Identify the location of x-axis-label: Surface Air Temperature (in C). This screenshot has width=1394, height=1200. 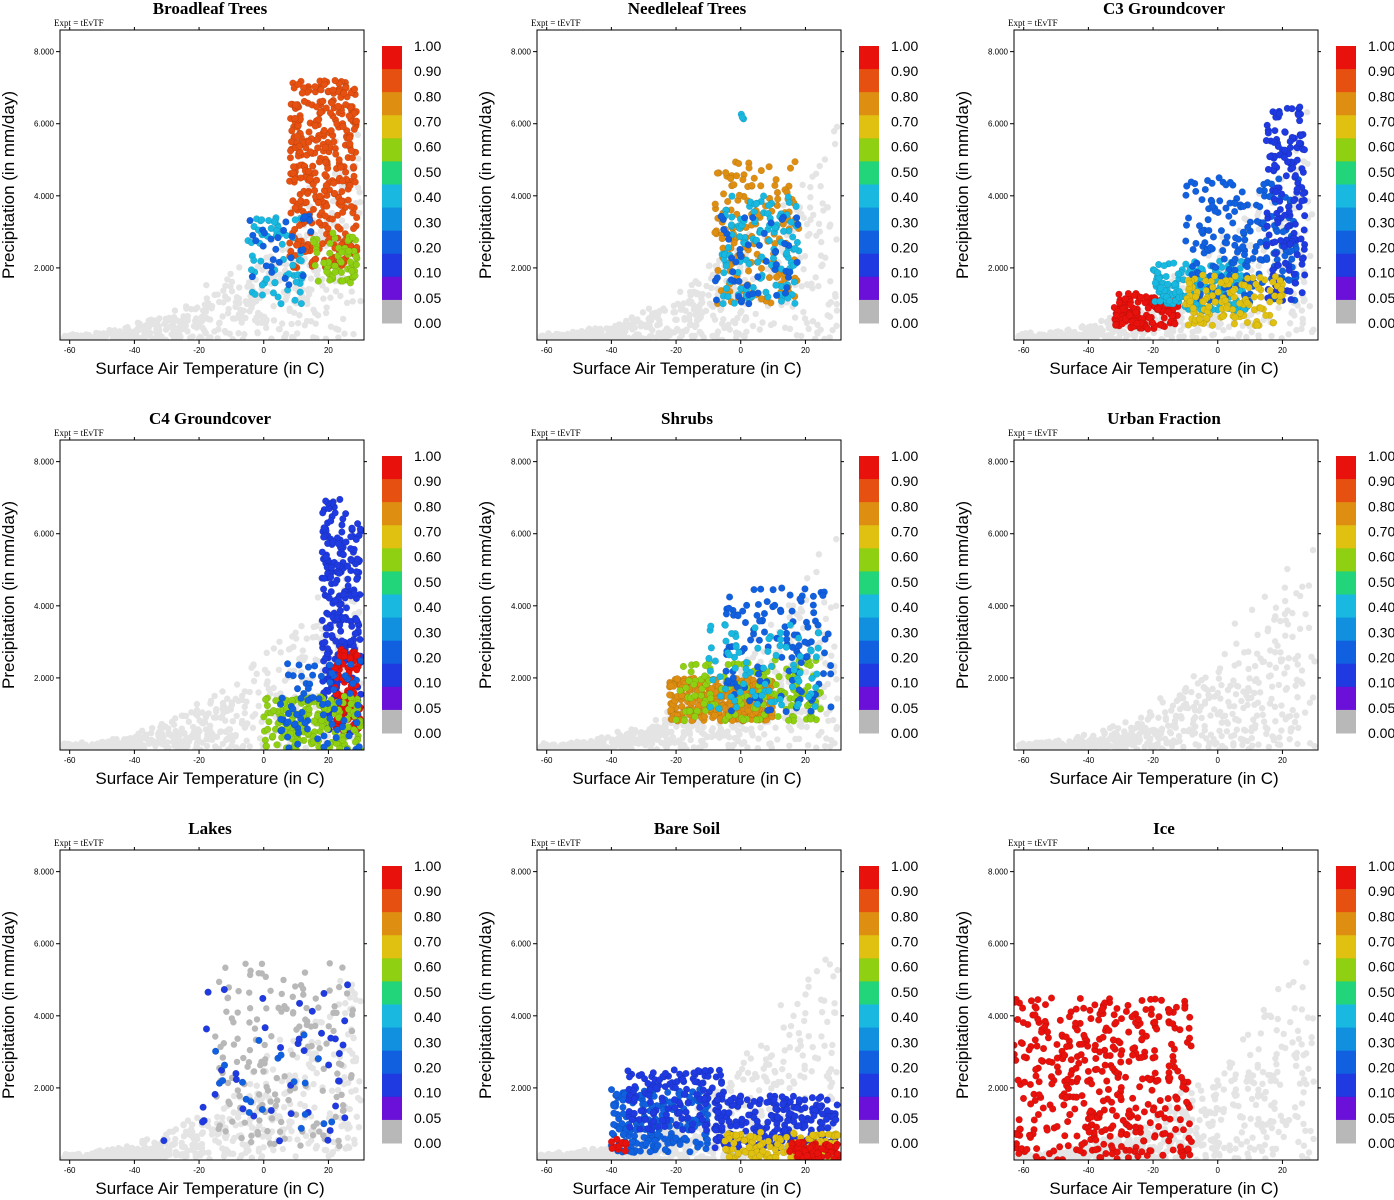
(209, 368).